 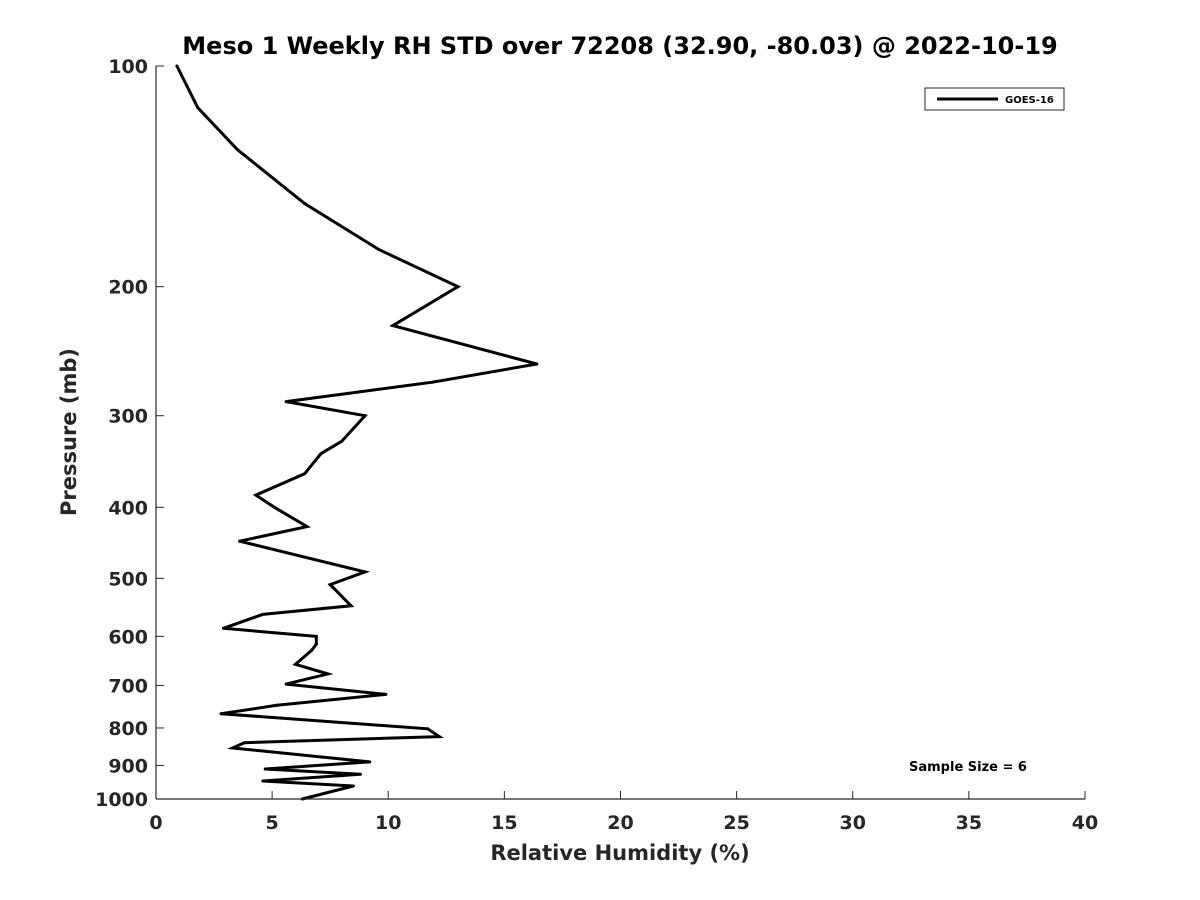 I want to click on x-tick-label: 20, so click(x=620, y=823).